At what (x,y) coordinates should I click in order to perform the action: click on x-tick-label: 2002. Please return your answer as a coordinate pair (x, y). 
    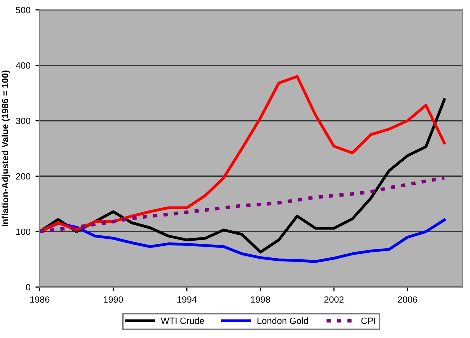
    Looking at the image, I should click on (334, 299).